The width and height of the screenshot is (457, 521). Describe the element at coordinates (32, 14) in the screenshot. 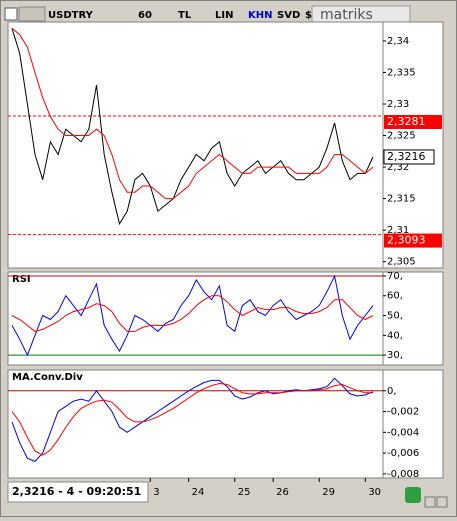

I see `toolbar-button` at that location.